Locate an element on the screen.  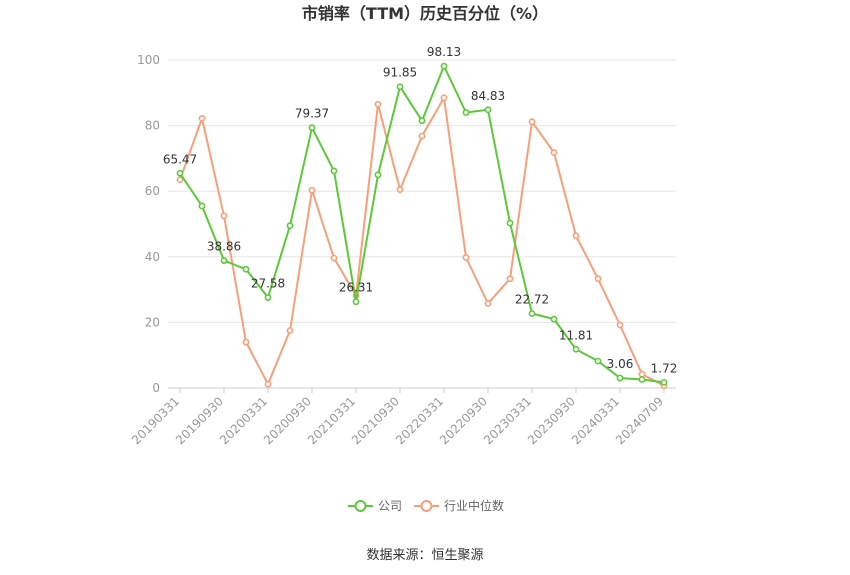
data-label: 91.85 is located at coordinates (400, 73).